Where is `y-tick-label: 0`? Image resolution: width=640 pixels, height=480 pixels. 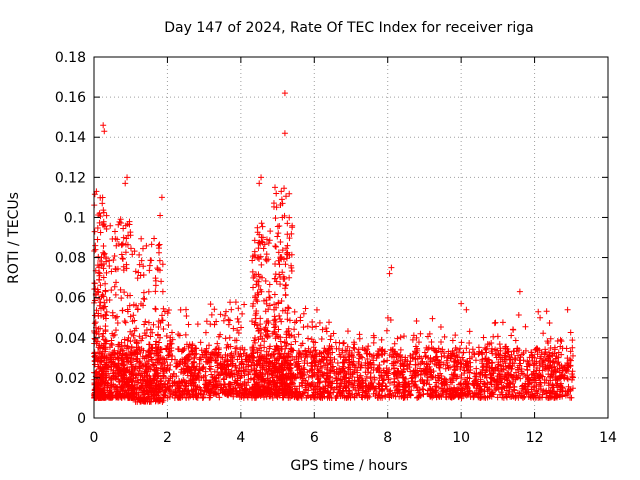
y-tick-label: 0 is located at coordinates (81, 419).